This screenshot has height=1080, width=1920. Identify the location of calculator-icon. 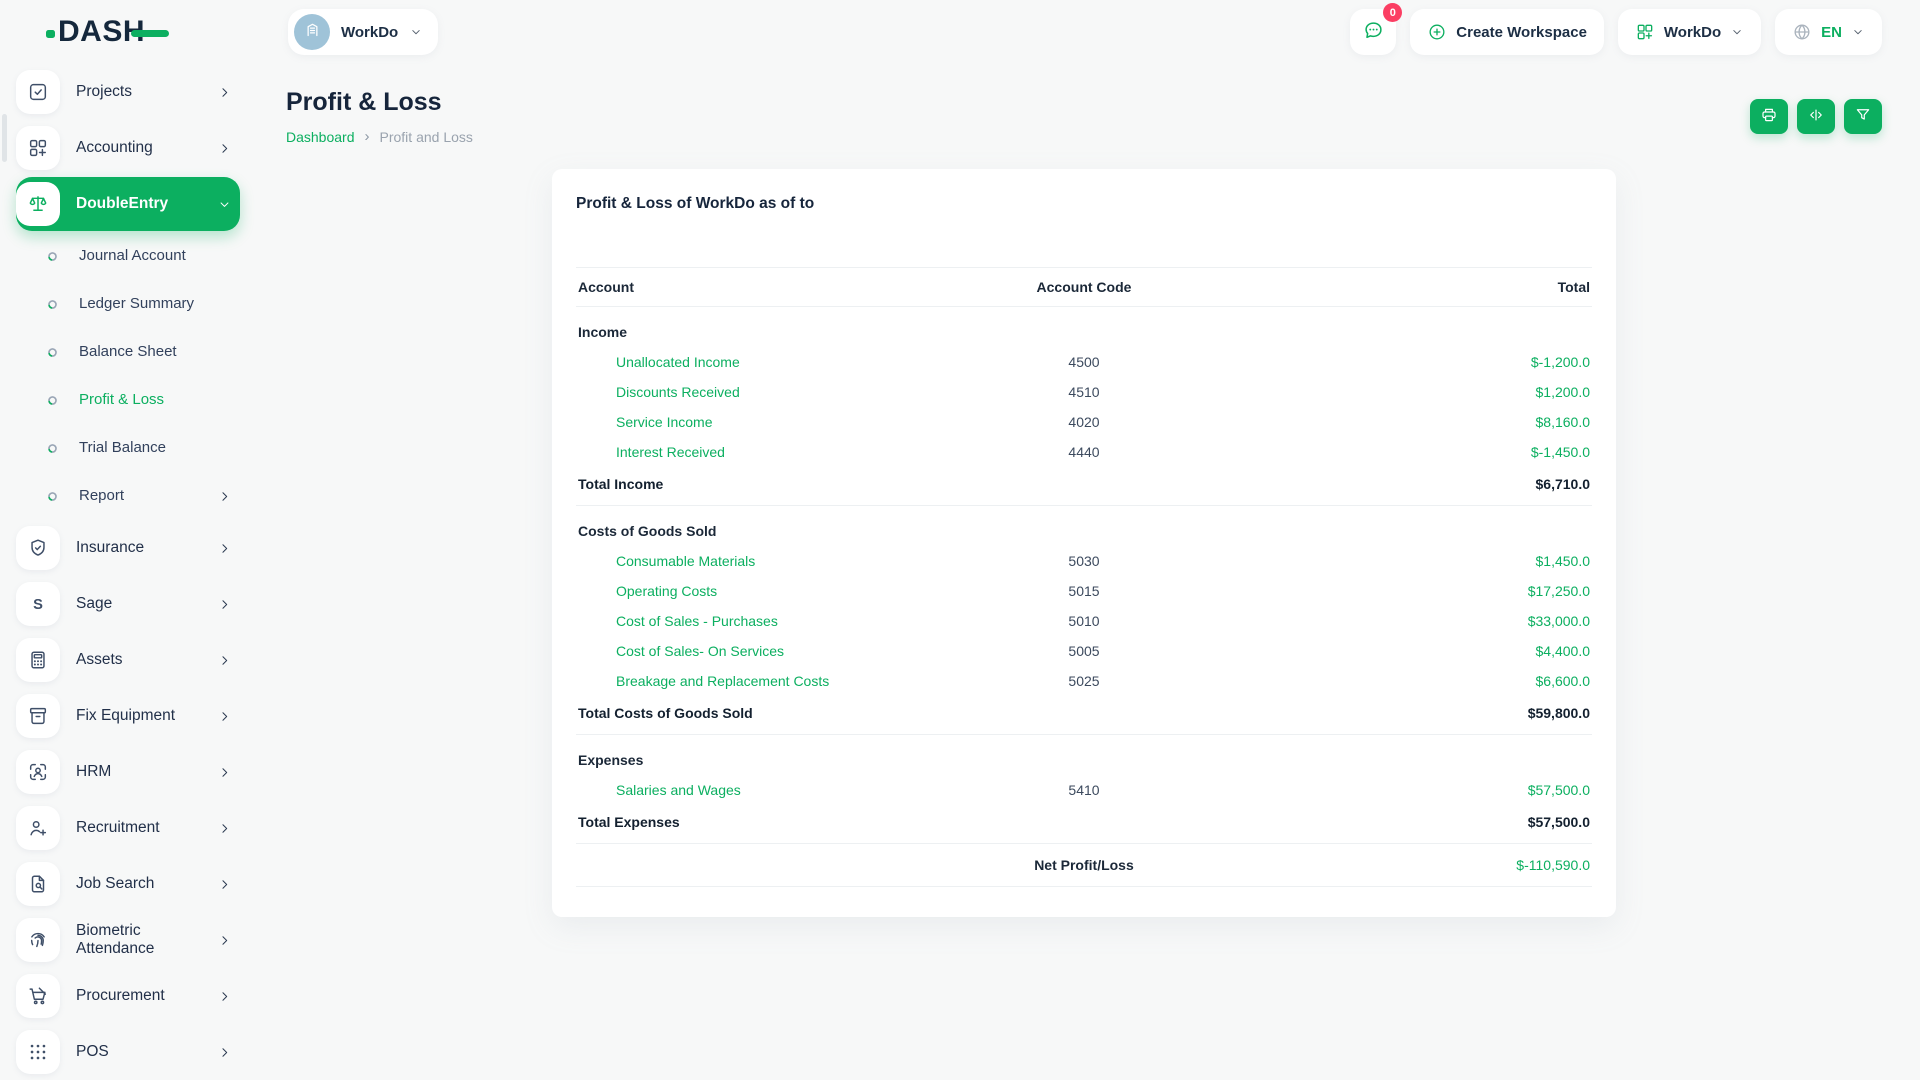
(38, 660).